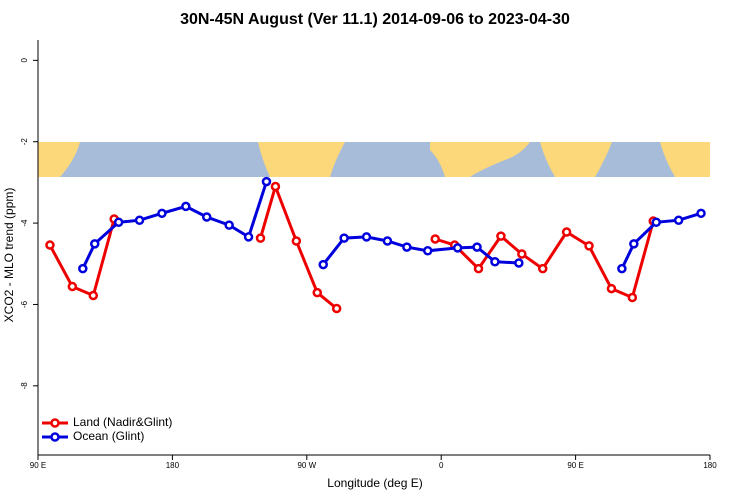 The height and width of the screenshot is (500, 750). I want to click on y-tick-label: -6, so click(24, 304).